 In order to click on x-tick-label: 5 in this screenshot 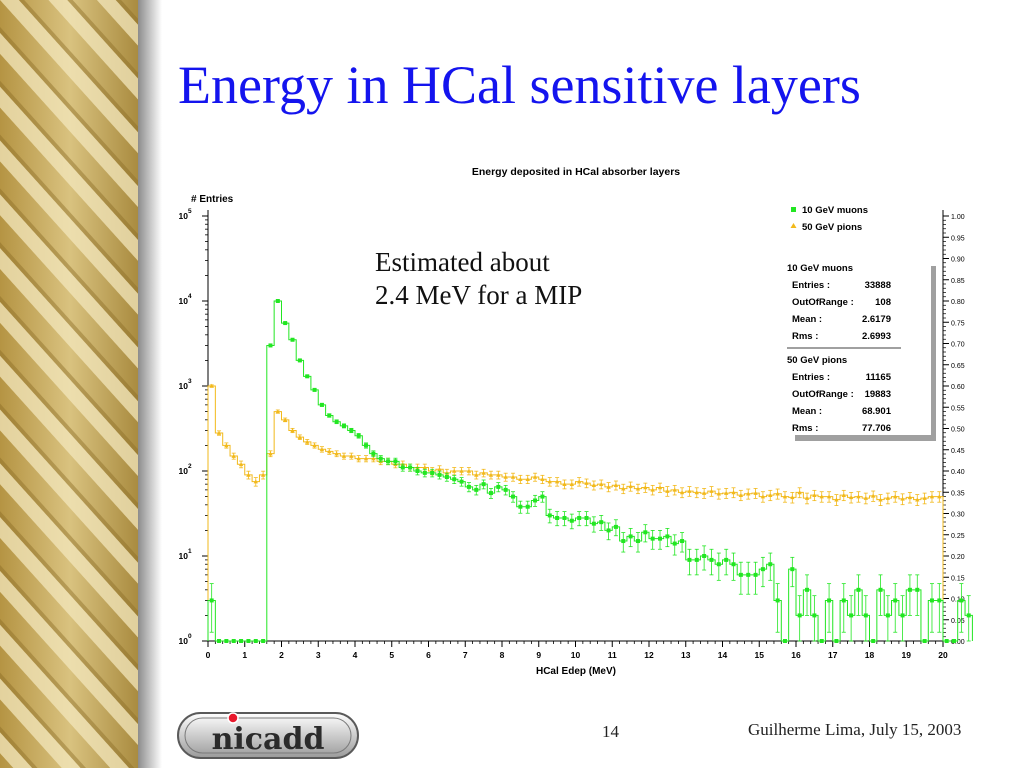, I will do `click(391, 655)`.